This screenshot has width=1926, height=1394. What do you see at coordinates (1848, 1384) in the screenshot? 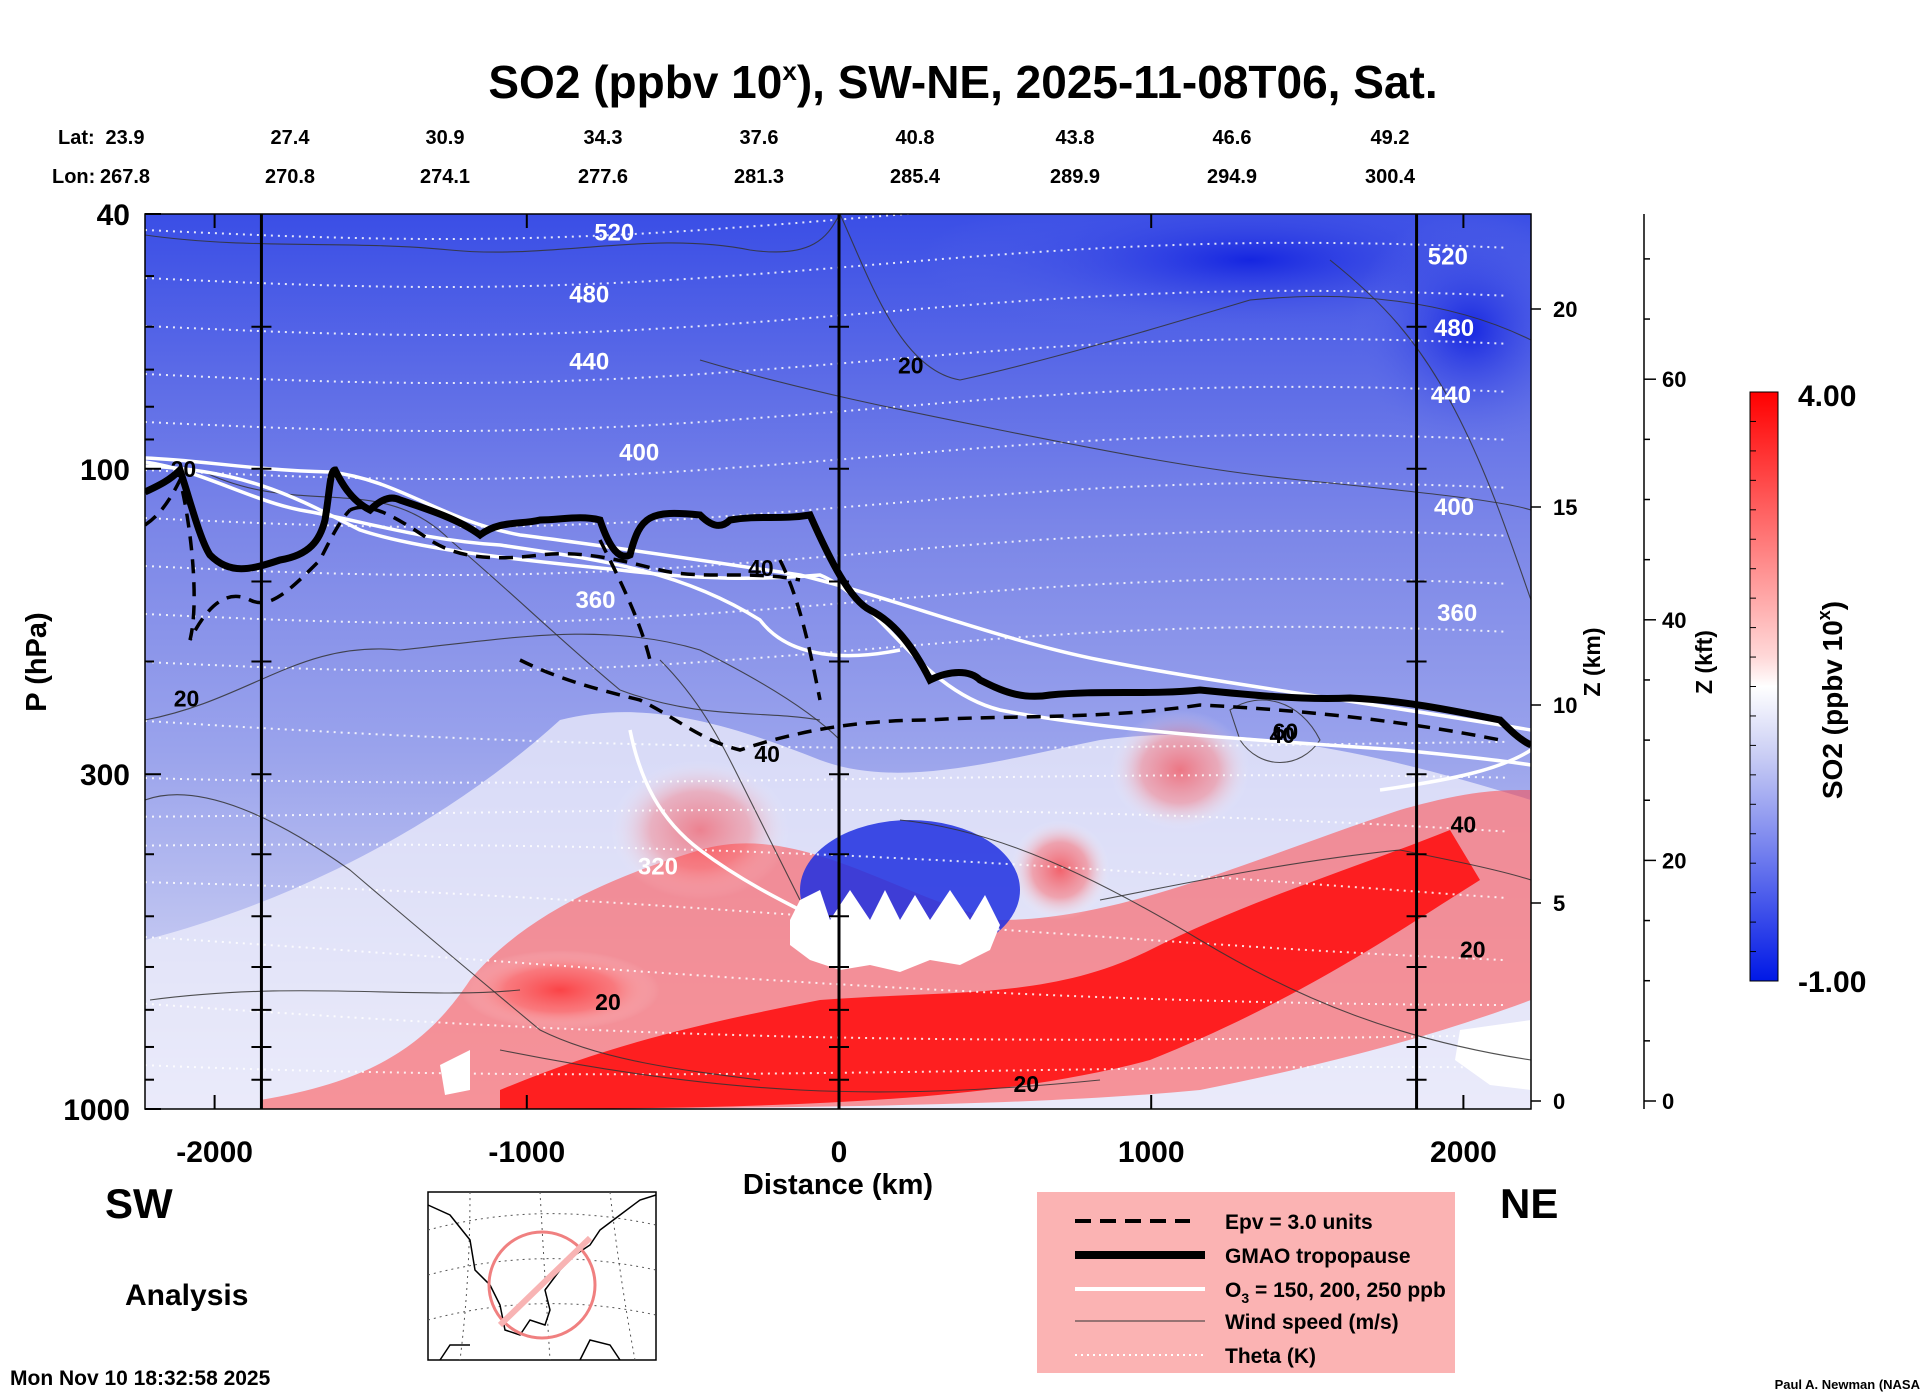
I see `credit: Paul A. Newman (NASA` at bounding box center [1848, 1384].